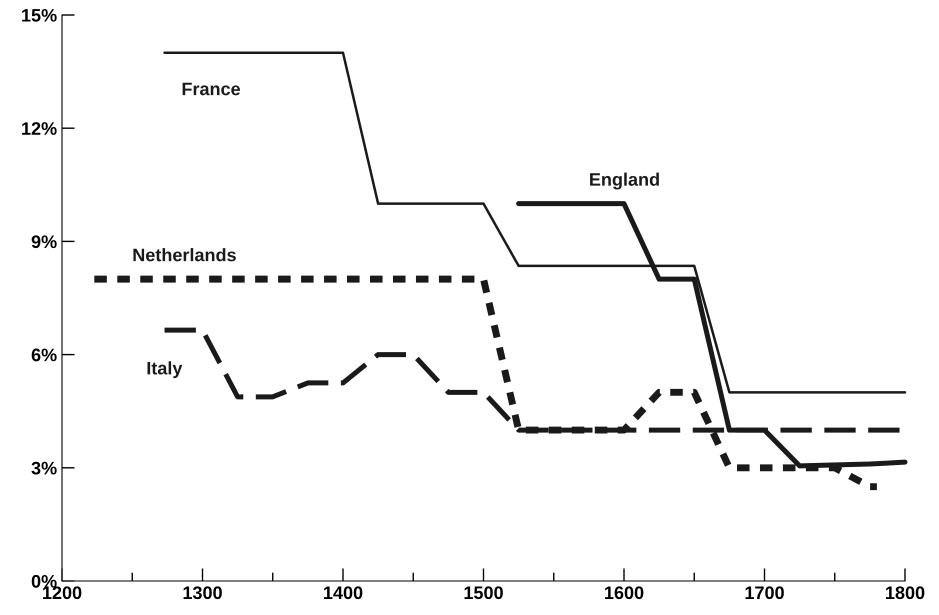 This screenshot has width=939, height=615. Describe the element at coordinates (624, 593) in the screenshot. I see `x-tick-label: 1600` at that location.